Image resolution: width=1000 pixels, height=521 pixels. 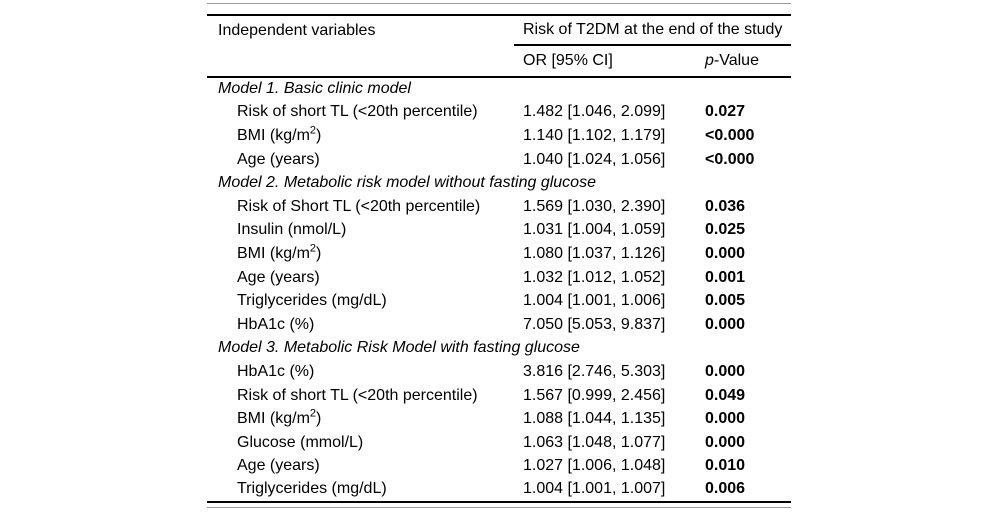 I want to click on variable-label: Glucose (mmol/L), so click(x=300, y=442).